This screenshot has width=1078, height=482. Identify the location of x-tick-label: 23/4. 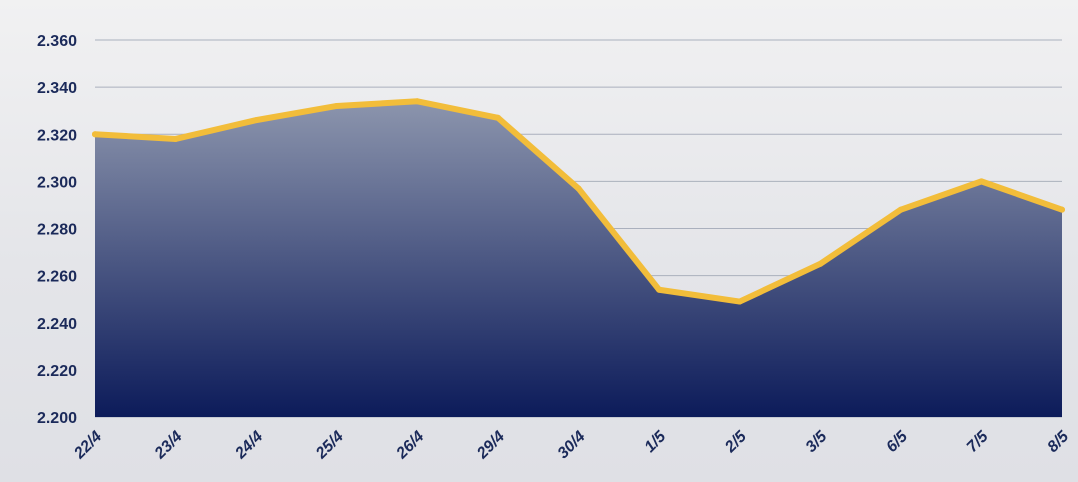
(168, 445).